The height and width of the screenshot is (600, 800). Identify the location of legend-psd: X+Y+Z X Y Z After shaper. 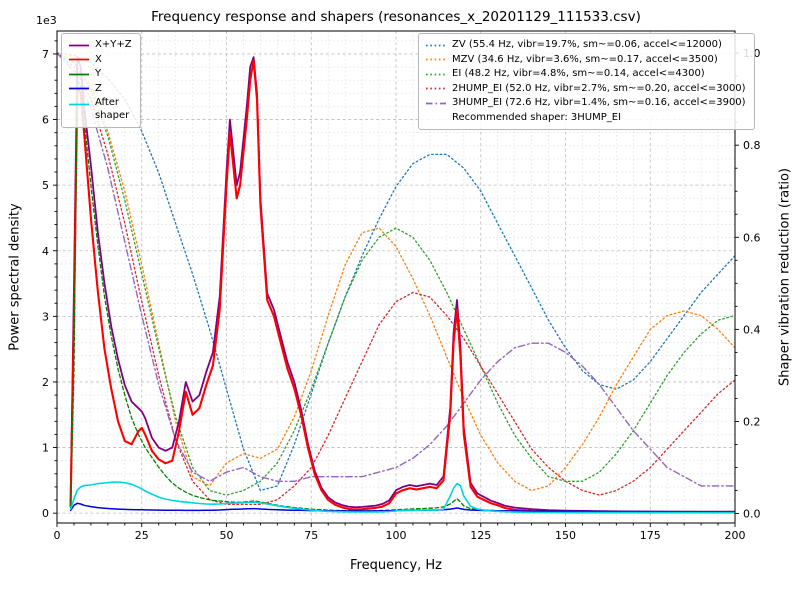
(101, 80).